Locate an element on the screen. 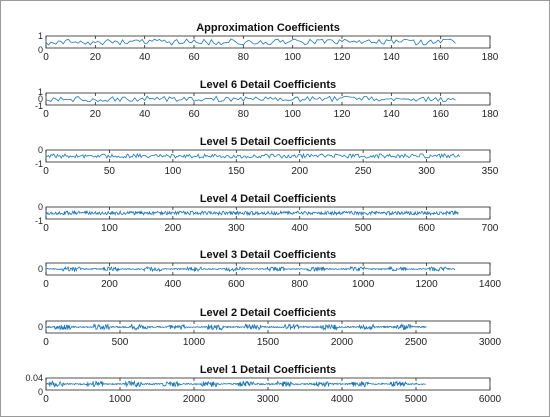 This screenshot has width=550, height=417. x-tick-label: 50 is located at coordinates (110, 171).